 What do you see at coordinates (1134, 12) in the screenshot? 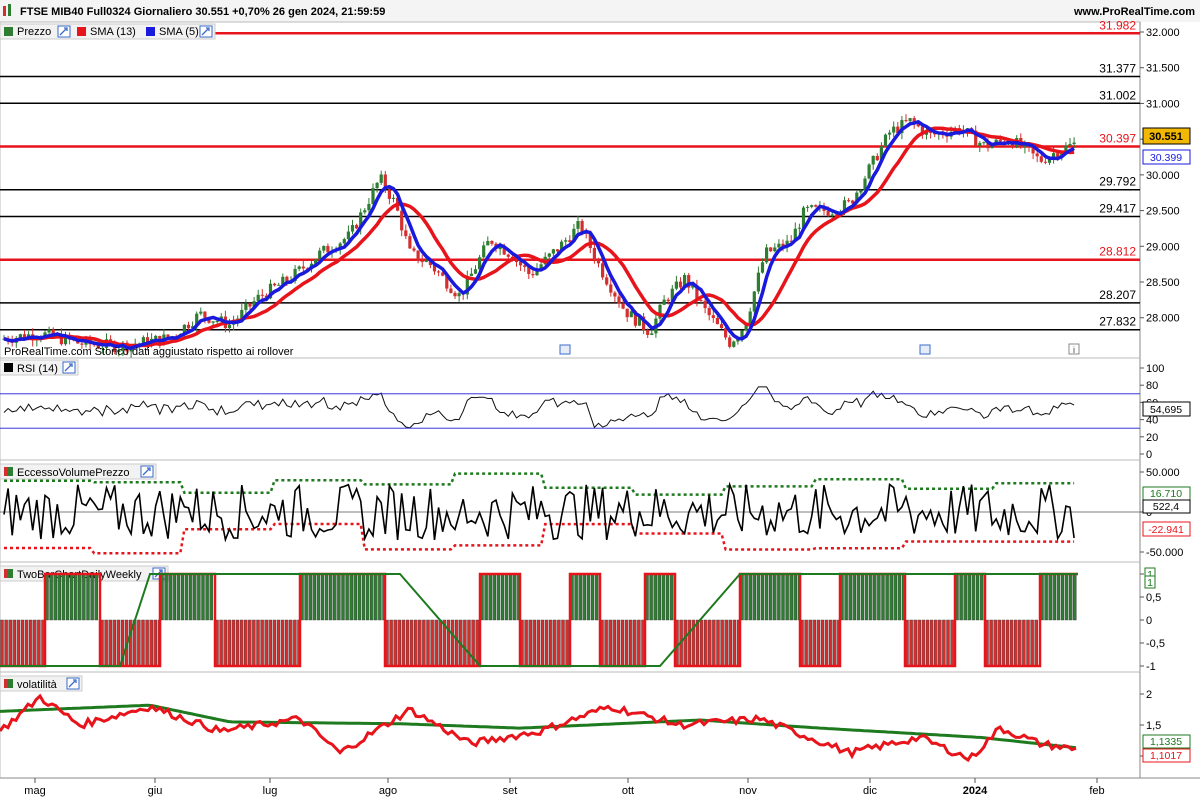
I see `site-link: www.ProRealTime.com` at bounding box center [1134, 12].